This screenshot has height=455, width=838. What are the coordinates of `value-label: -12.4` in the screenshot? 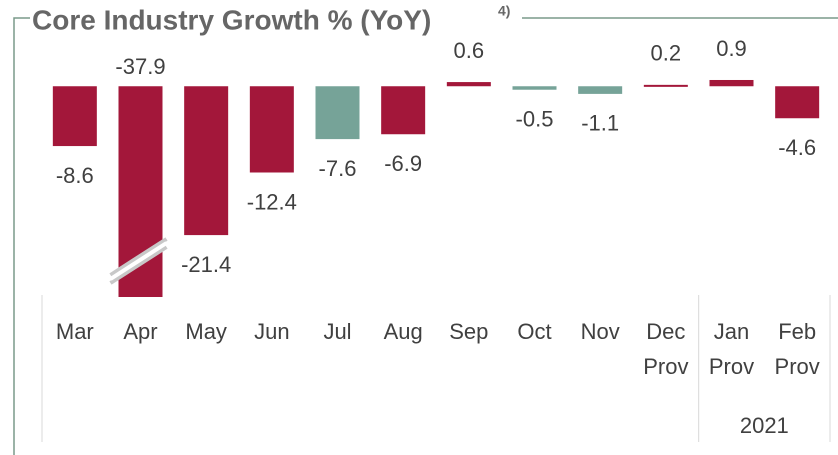 It's located at (272, 201).